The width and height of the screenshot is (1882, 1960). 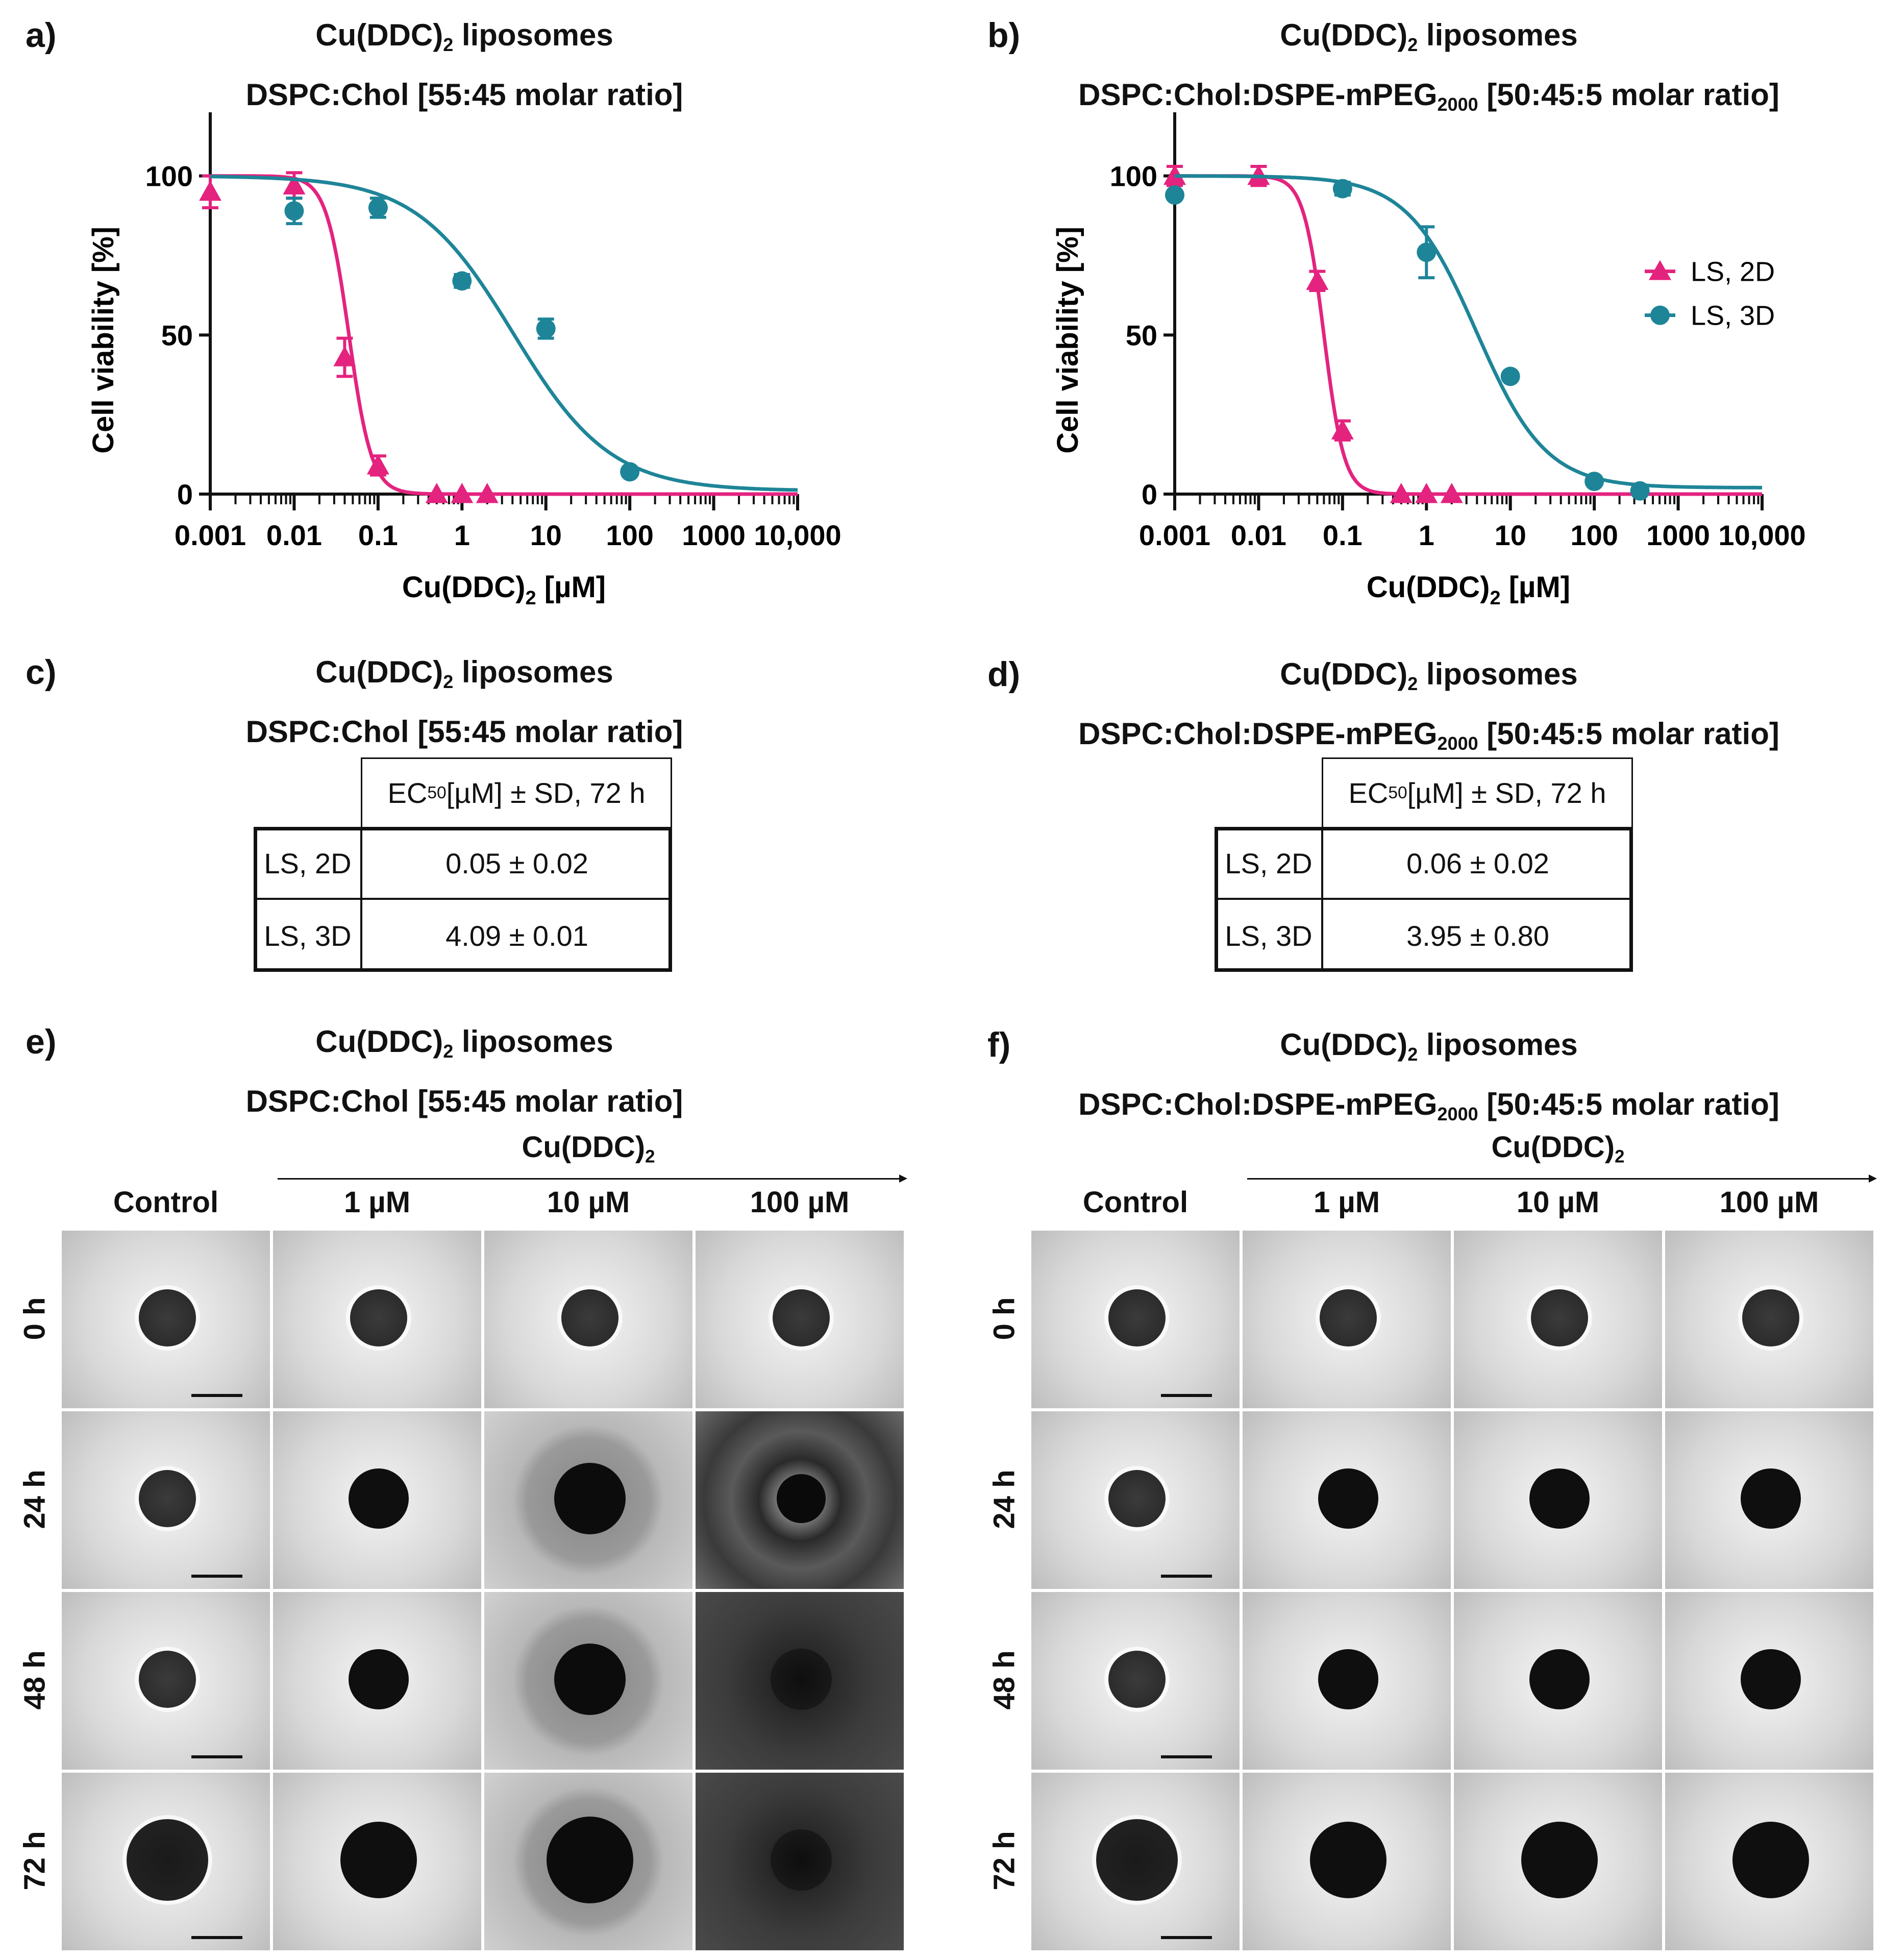 I want to click on panel-b-title2-sub: 2000, so click(x=1457, y=104).